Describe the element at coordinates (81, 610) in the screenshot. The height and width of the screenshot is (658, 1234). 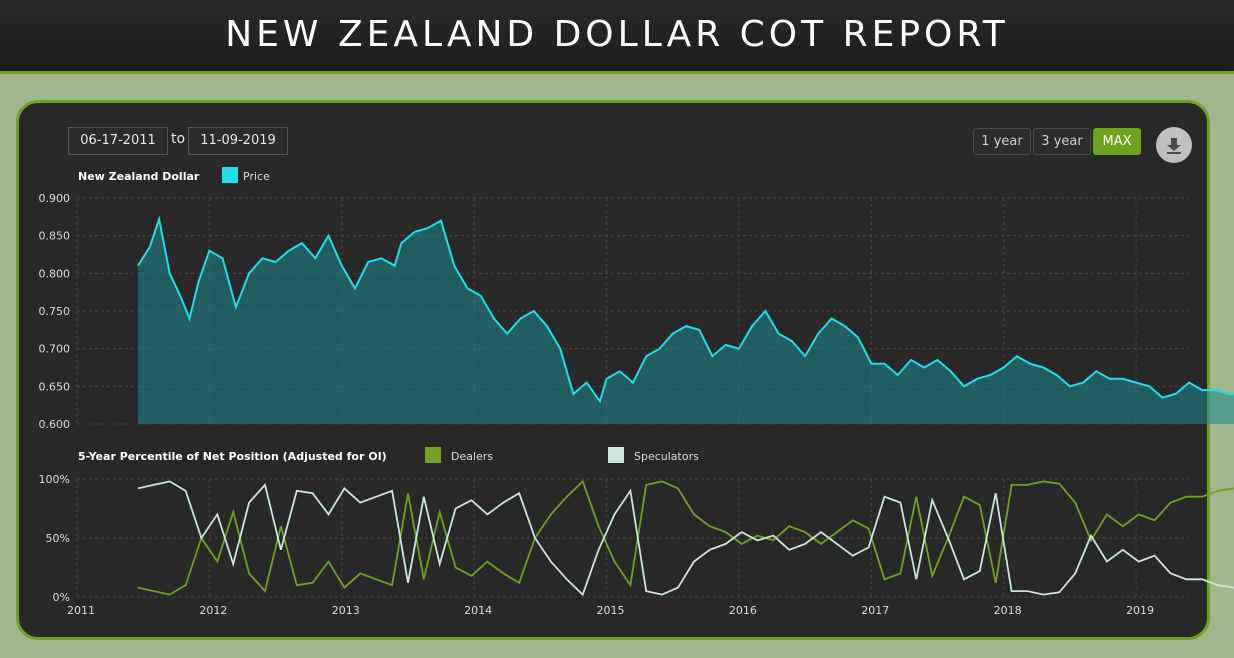
I see `x-axis-tick-label: 2011` at that location.